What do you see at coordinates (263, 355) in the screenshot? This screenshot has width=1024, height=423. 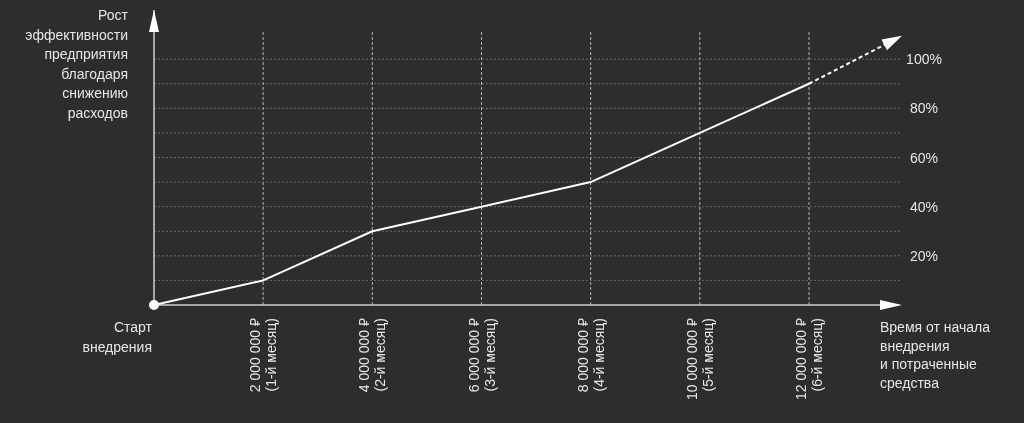 I see `x-tick-label: 2 000 000 ₽ (1-й месяц)` at bounding box center [263, 355].